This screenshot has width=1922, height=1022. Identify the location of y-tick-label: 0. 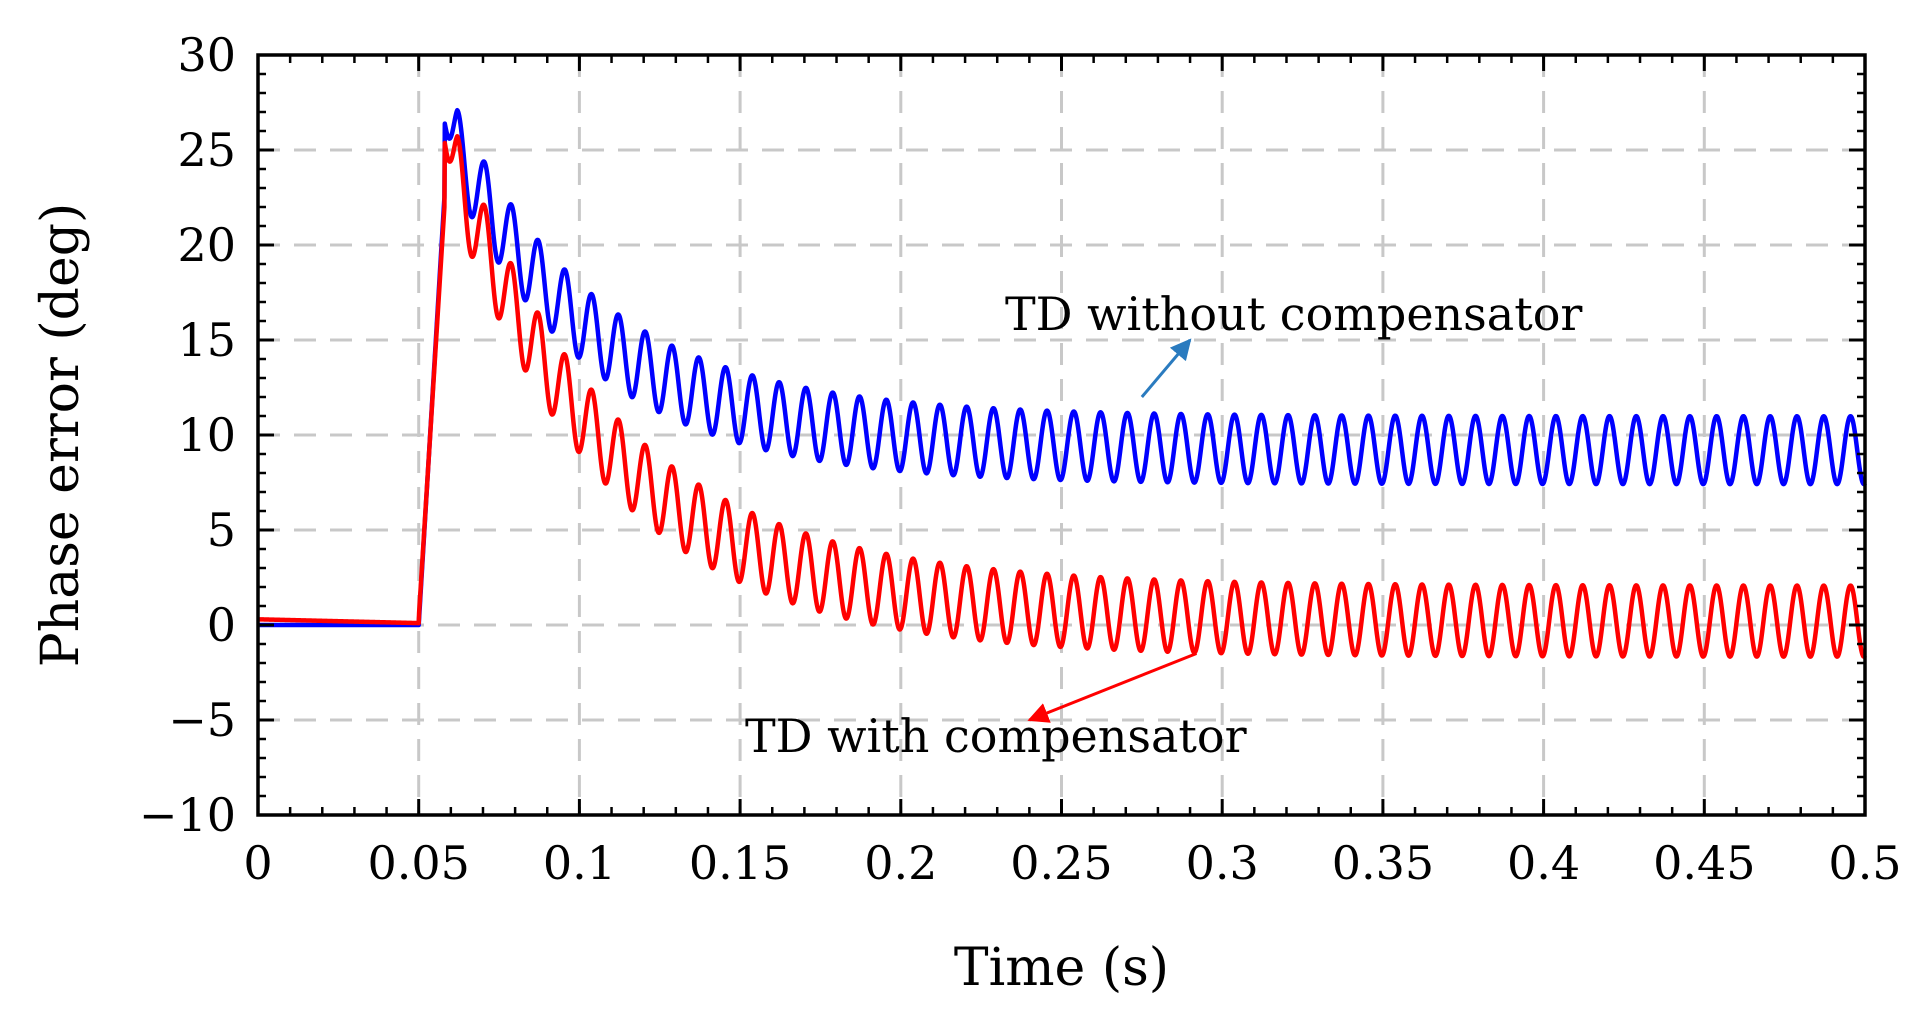
(221, 625).